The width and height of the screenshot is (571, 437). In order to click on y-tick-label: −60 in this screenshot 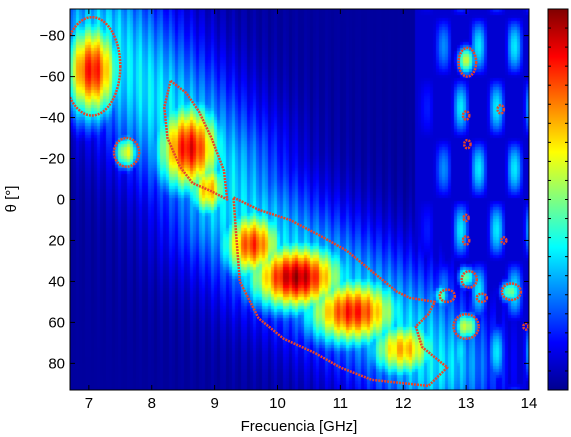, I will do `click(52, 77)`.